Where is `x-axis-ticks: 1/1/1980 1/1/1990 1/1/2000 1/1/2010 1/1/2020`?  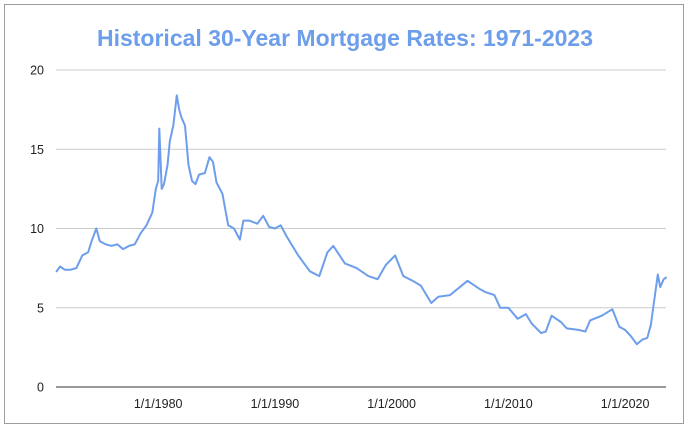
x-axis-ticks: 1/1/1980 1/1/1990 1/1/2000 1/1/2010 1/1/2020 is located at coordinates (392, 404).